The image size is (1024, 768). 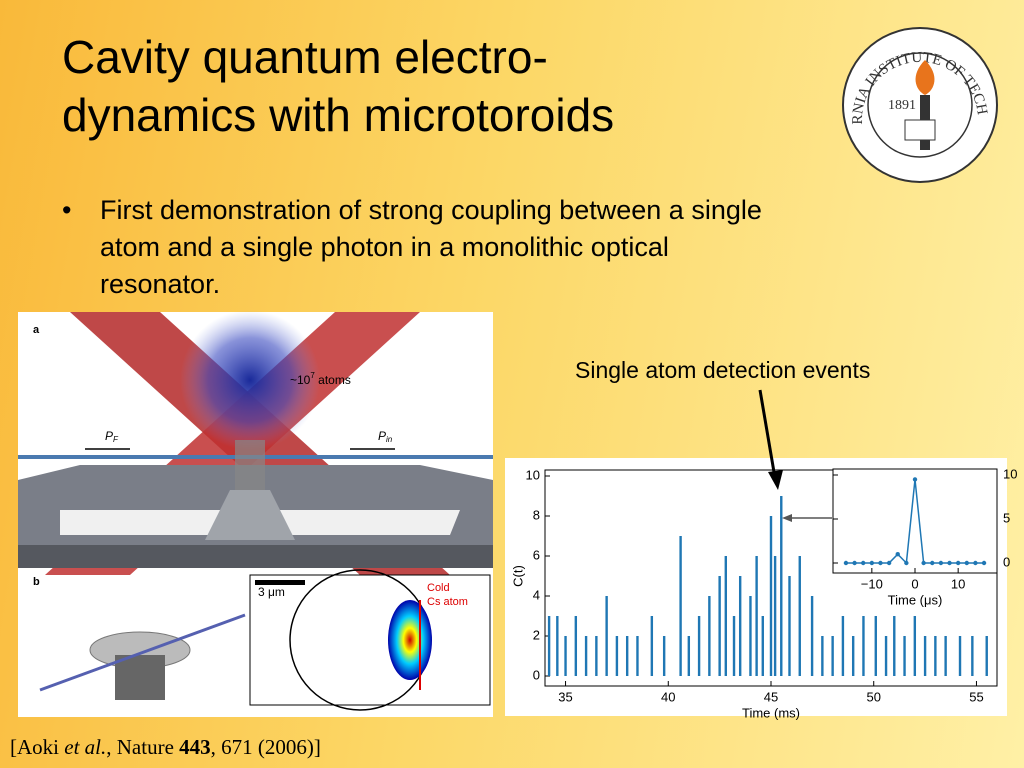 I want to click on panel-label: a, so click(x=36, y=330).